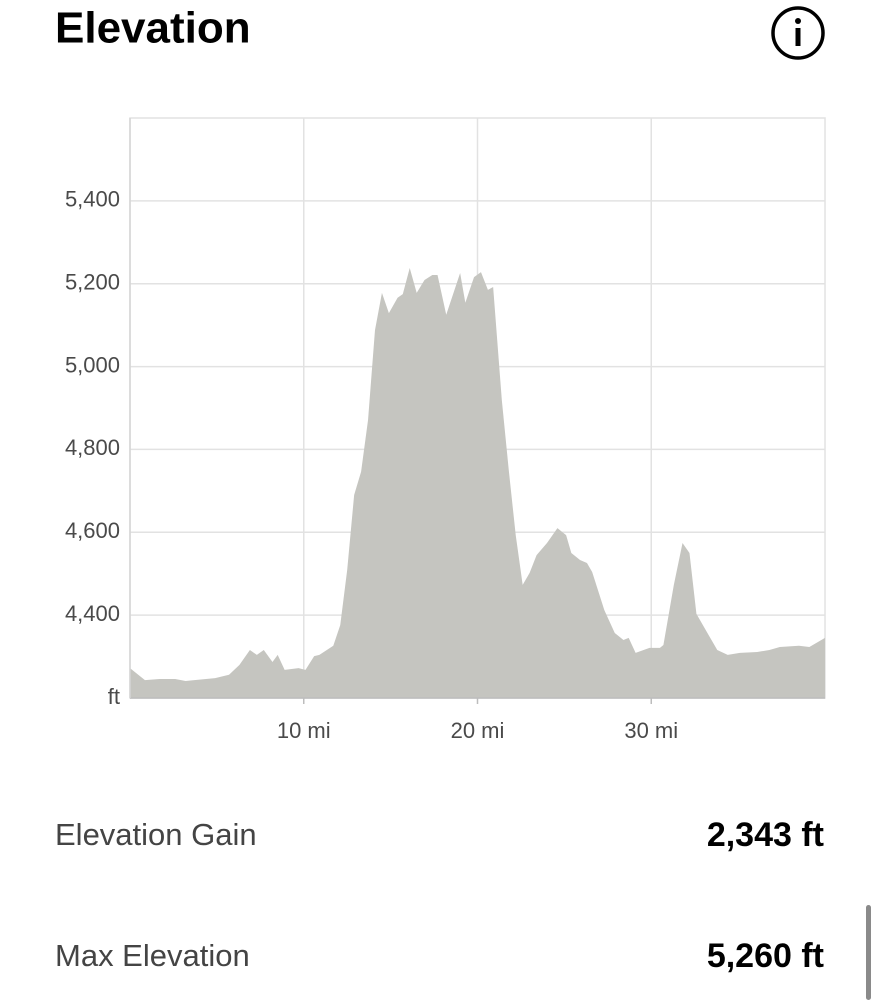  Describe the element at coordinates (152, 955) in the screenshot. I see `stat-label: Max Elevation` at that location.